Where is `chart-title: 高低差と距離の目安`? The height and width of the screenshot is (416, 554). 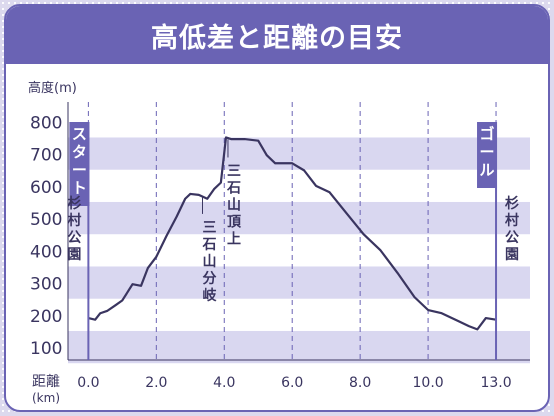 chart-title: 高低差と距離の目安 is located at coordinates (277, 38).